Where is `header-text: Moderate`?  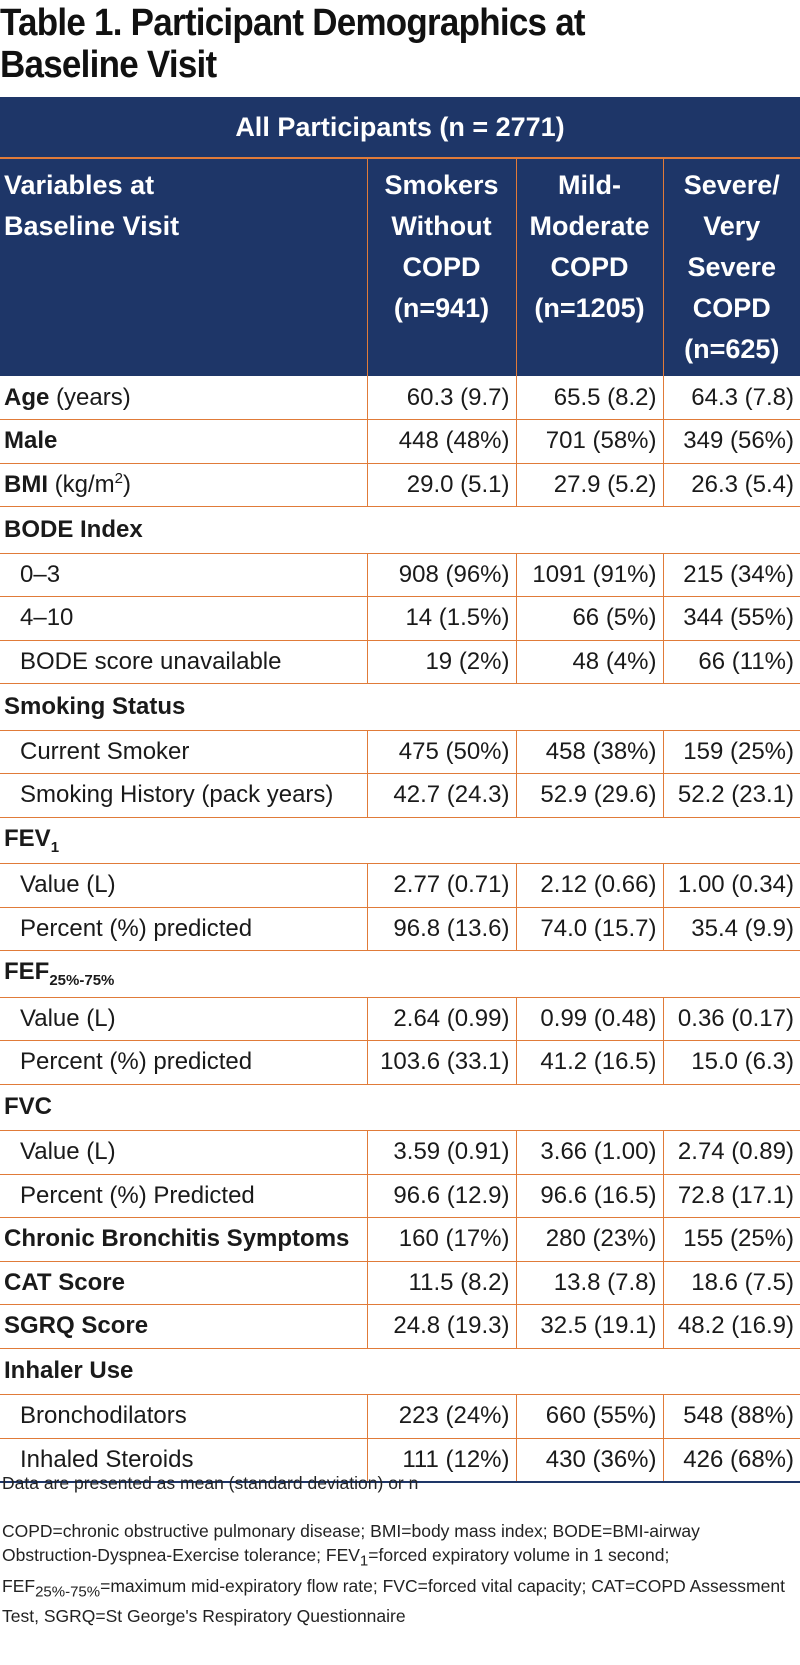 header-text: Moderate is located at coordinates (589, 226).